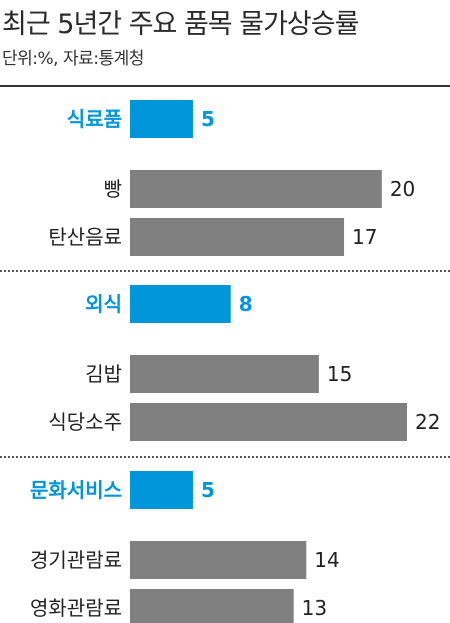 Image resolution: width=450 pixels, height=623 pixels. Describe the element at coordinates (103, 304) in the screenshot. I see `category-label: 외식` at that location.